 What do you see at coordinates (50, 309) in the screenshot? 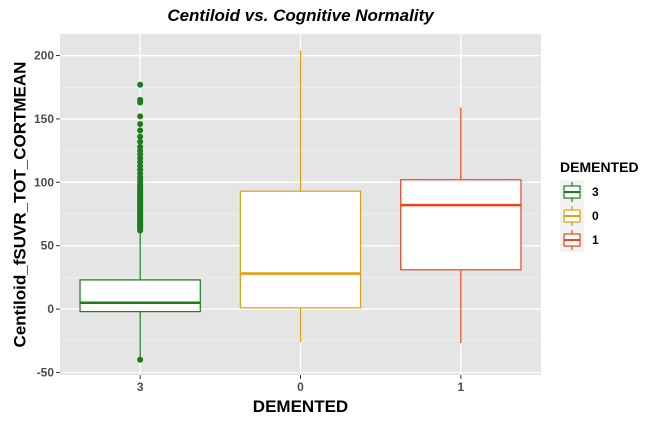
I see `y-tick-label: 0` at bounding box center [50, 309].